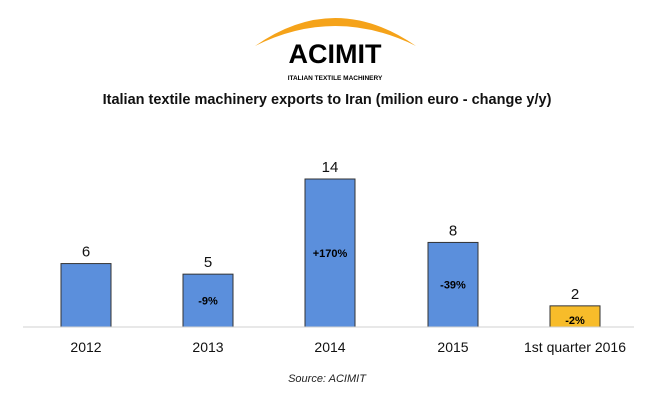 The width and height of the screenshot is (654, 408). I want to click on logo-tagline: ITALIAN TEXTILE MACHINERY, so click(335, 78).